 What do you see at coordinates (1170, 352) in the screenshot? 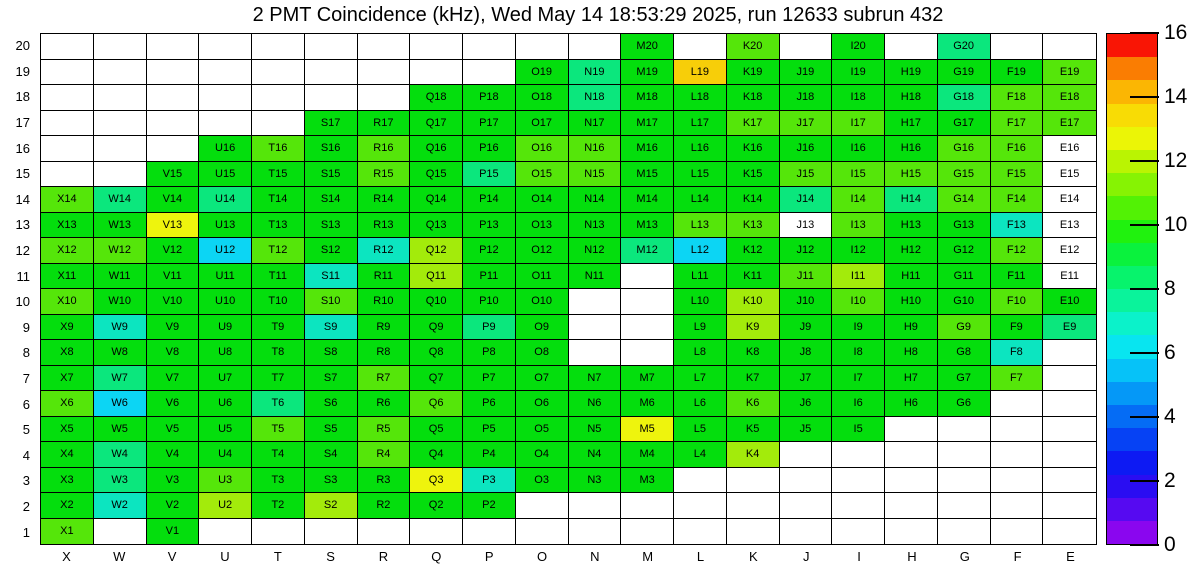
I see `colorbar-tick-label-6: 6` at bounding box center [1170, 352].